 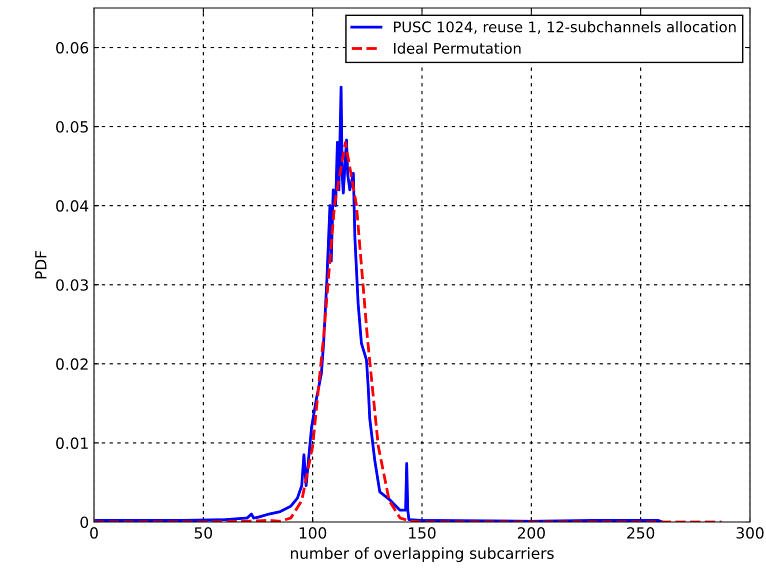 I want to click on x-tick-label: 150, so click(x=422, y=533).